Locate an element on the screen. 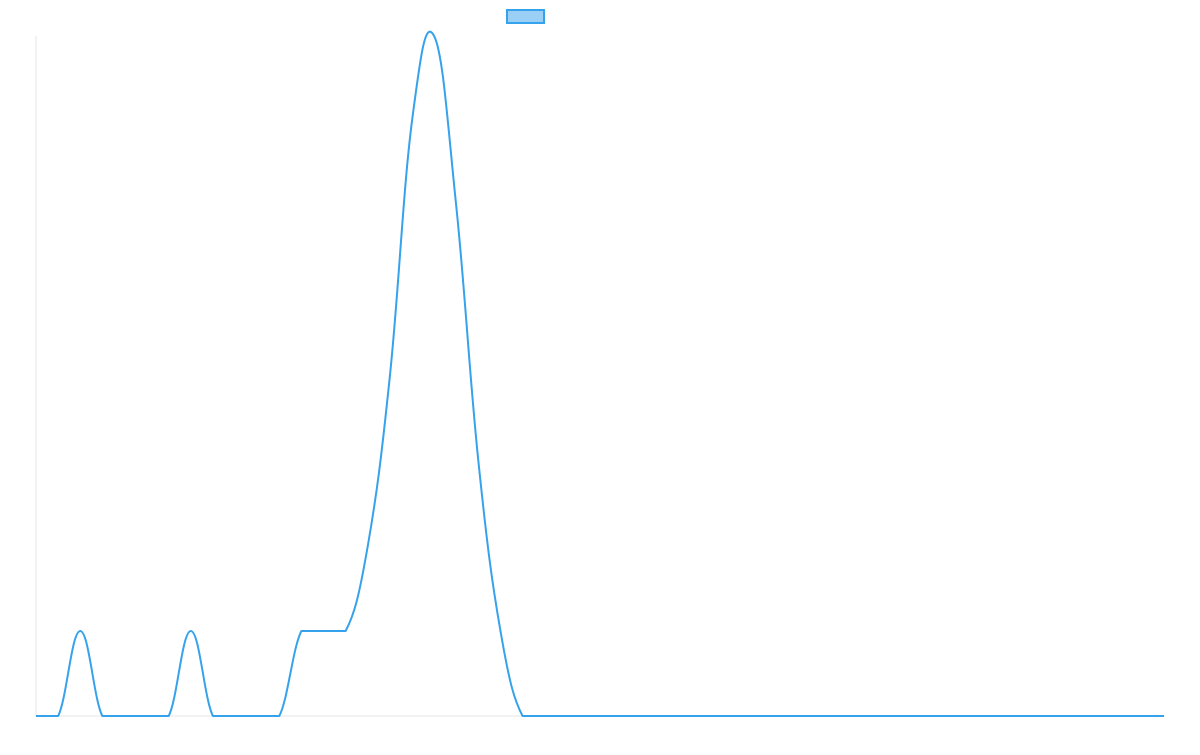 This screenshot has height=755, width=1200. legend is located at coordinates (528, 16).